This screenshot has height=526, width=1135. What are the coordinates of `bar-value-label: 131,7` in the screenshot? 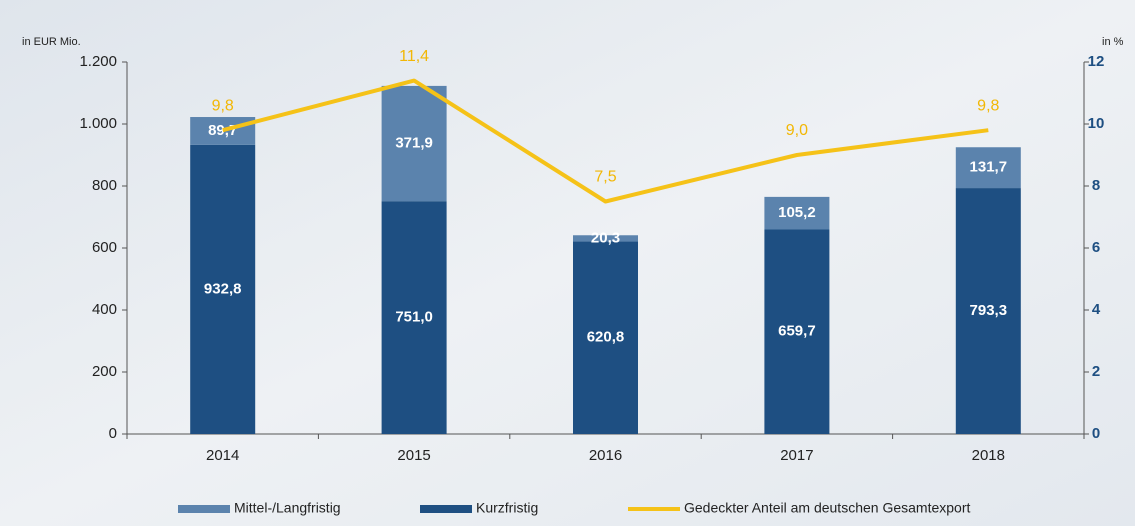 It's located at (989, 167).